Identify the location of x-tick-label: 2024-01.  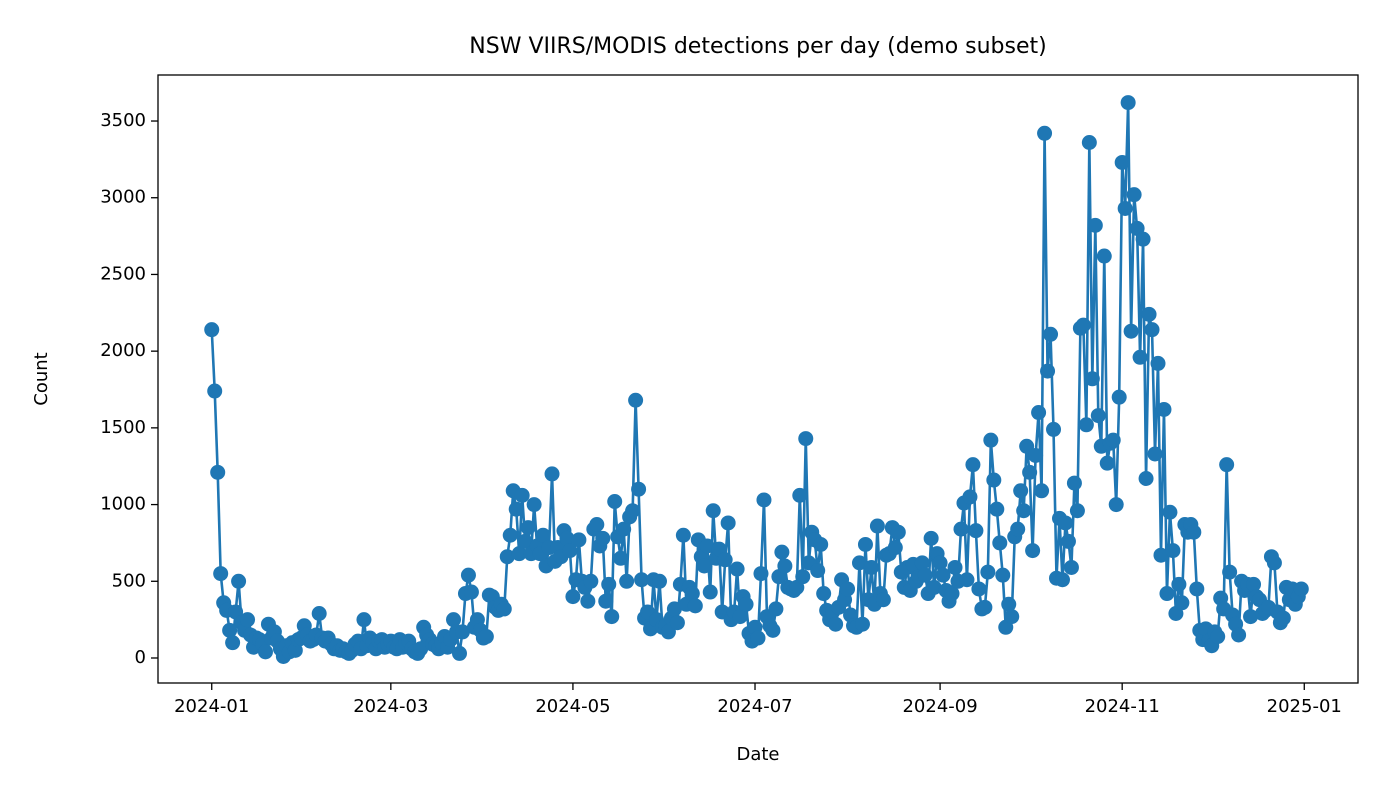
(211, 706).